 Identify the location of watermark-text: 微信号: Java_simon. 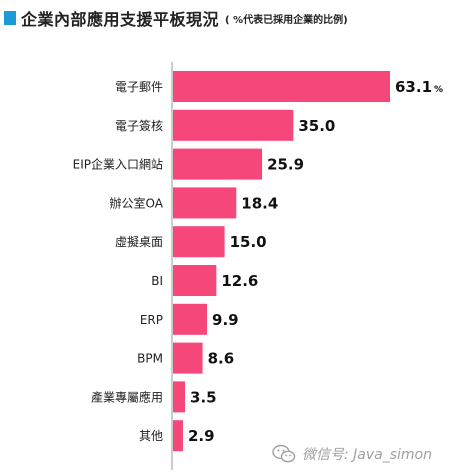
(367, 455).